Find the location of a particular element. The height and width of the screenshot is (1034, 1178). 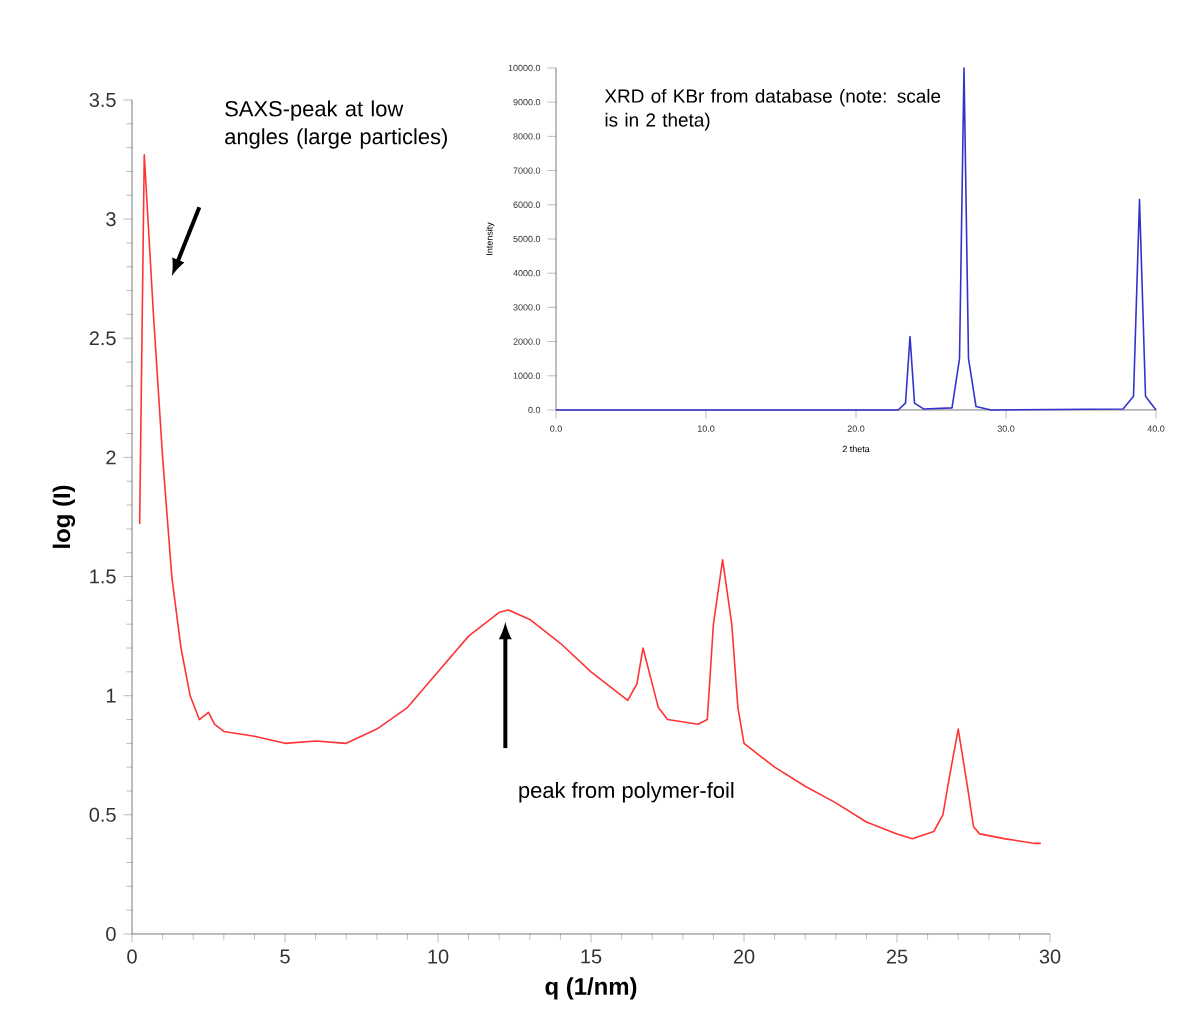

y-tick-label: 0 is located at coordinates (111, 934).